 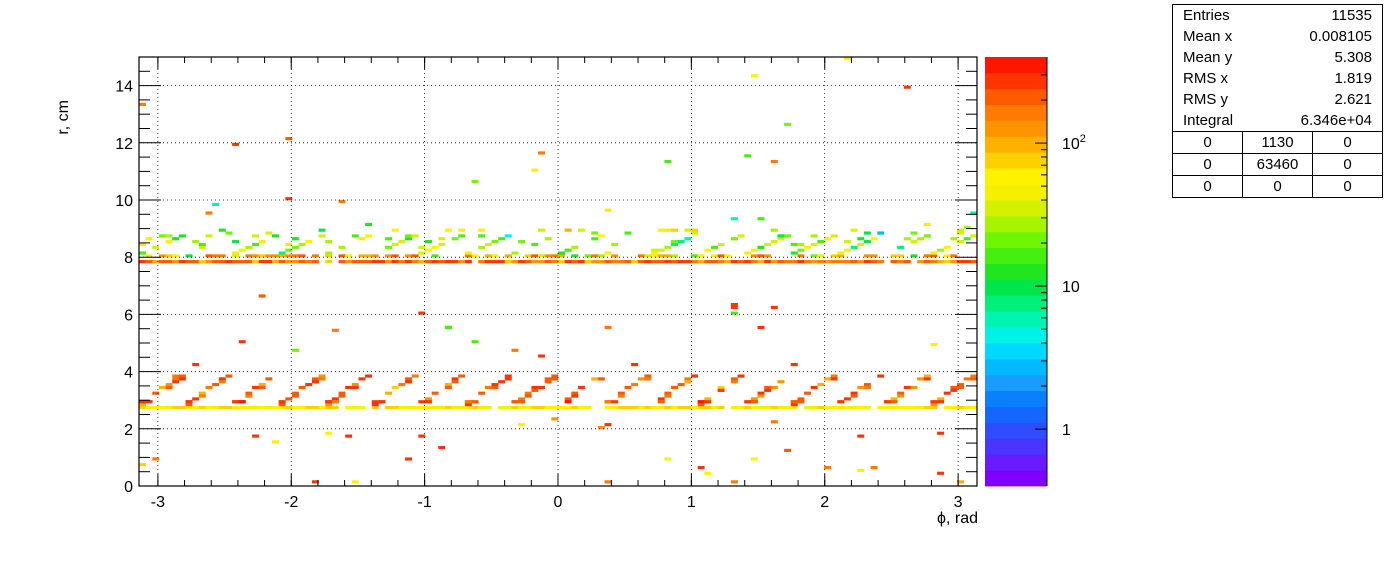 I want to click on z-tick-label: 102, so click(x=1074, y=143).